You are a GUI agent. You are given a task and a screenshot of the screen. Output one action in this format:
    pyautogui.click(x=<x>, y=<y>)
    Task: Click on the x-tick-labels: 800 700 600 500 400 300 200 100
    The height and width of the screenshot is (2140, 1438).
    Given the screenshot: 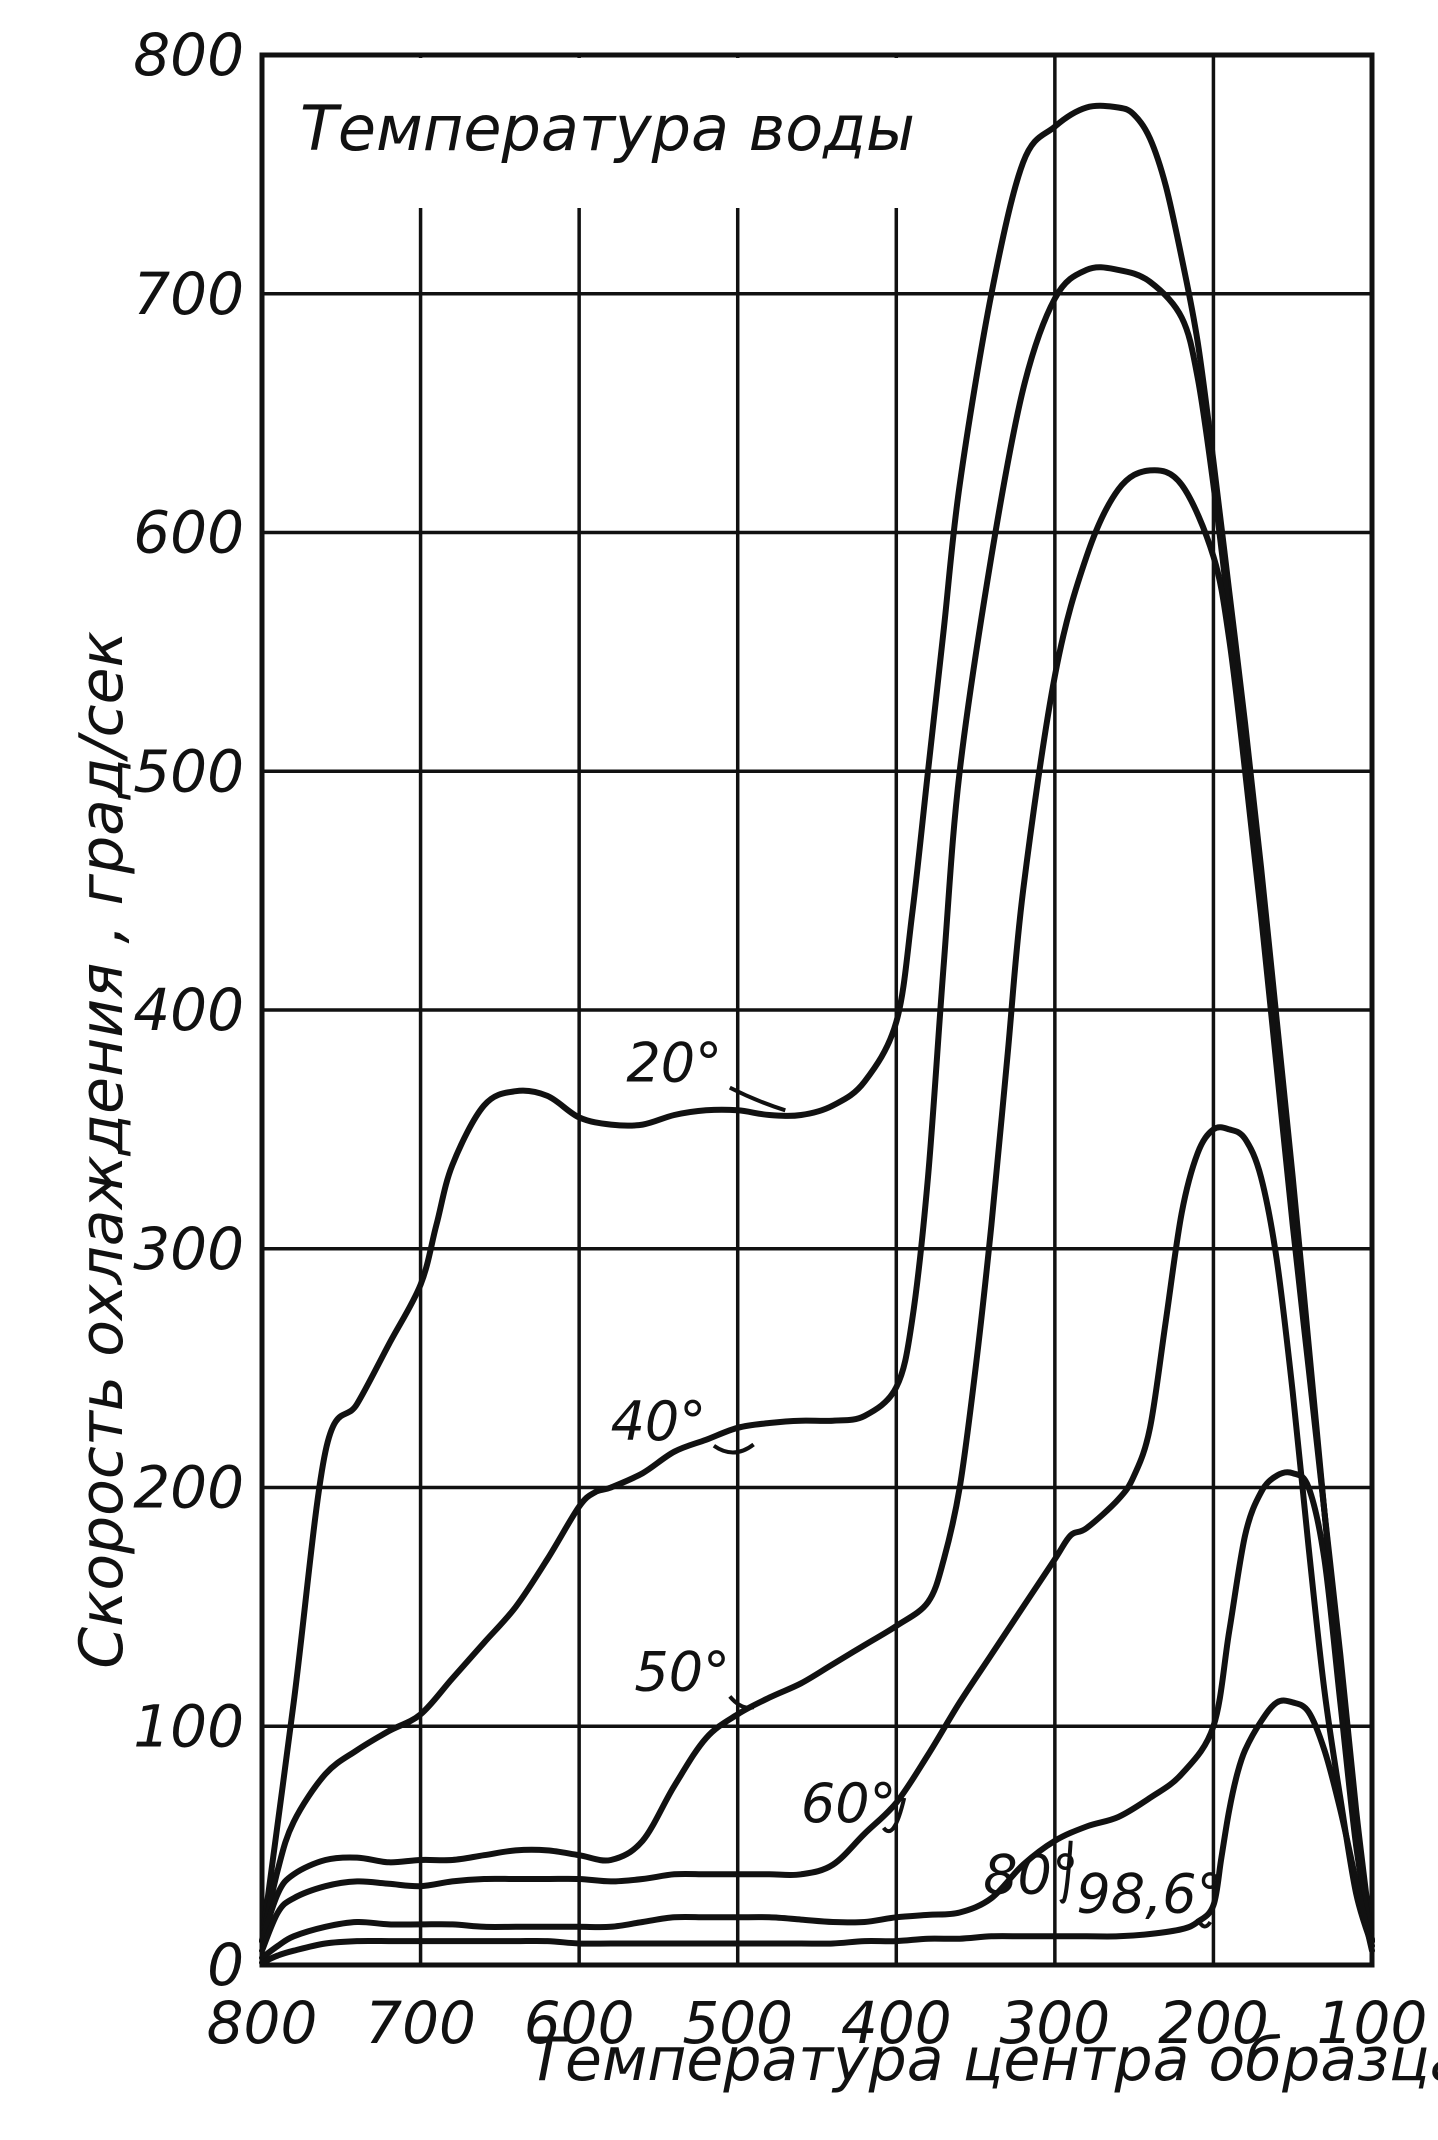 What is the action you would take?
    pyautogui.click(x=817, y=2023)
    